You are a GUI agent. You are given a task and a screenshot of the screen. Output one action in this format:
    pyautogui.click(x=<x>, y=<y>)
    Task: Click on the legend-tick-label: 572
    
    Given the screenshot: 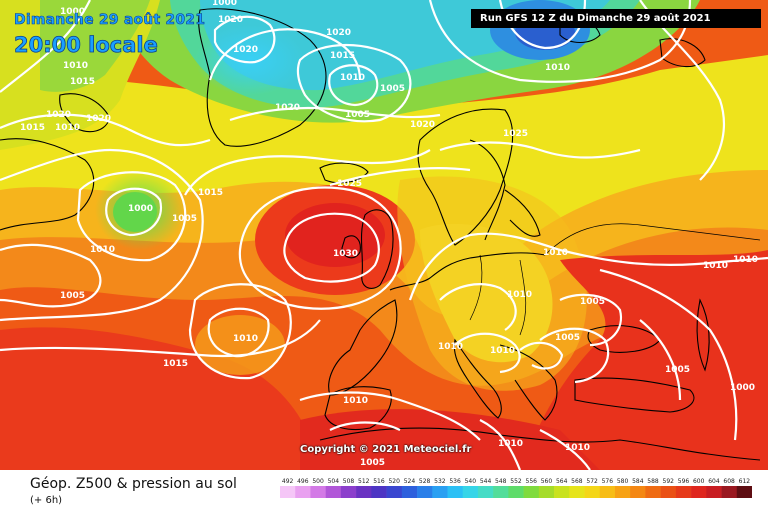 What is the action you would take?
    pyautogui.click(x=592, y=481)
    